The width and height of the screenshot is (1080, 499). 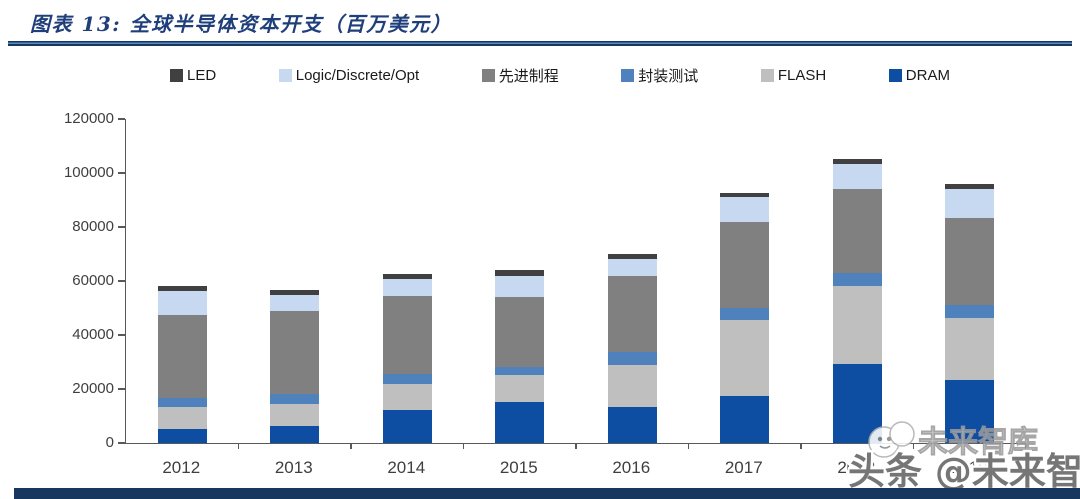 What do you see at coordinates (802, 75) in the screenshot?
I see `legend-label: FLASH` at bounding box center [802, 75].